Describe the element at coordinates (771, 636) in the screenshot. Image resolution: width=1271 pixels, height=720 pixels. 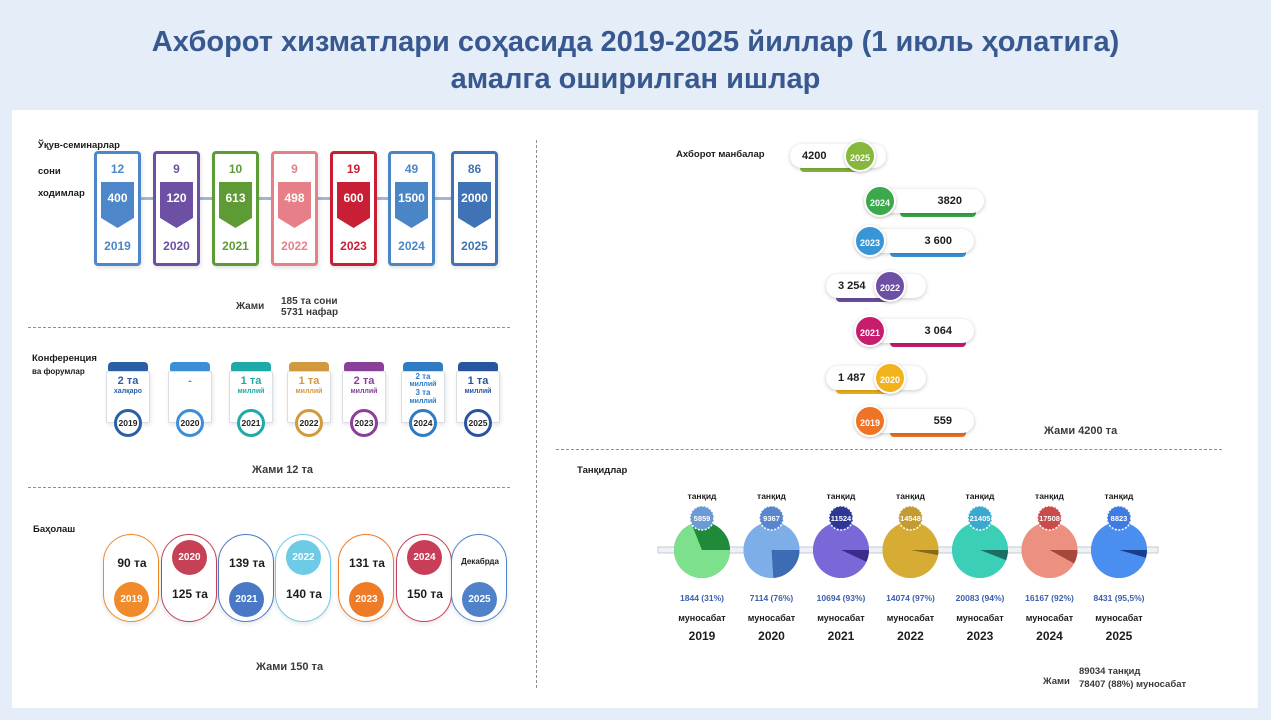
I see `criticism-year: 2020` at that location.